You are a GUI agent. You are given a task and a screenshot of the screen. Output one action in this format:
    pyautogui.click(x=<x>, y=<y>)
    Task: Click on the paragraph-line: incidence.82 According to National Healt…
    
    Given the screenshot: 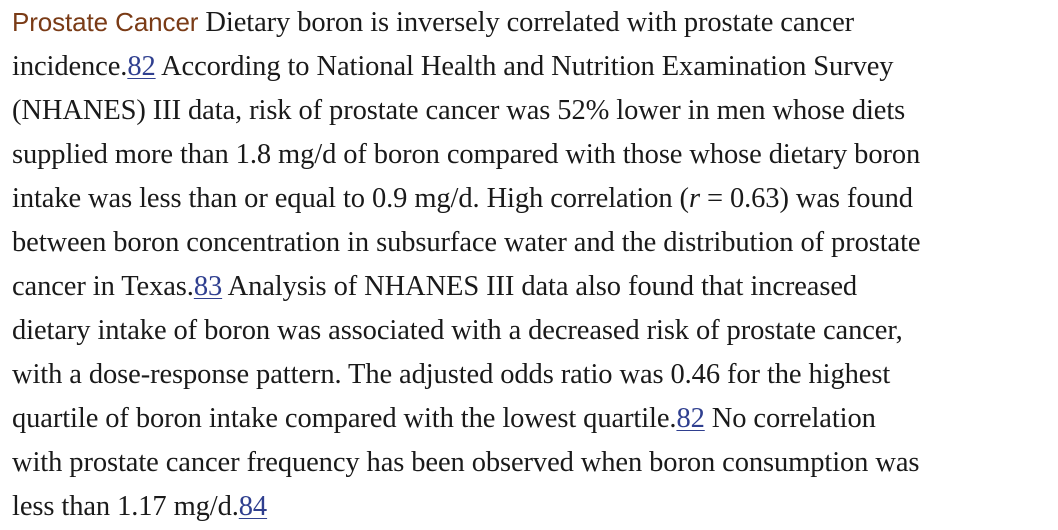 What is the action you would take?
    pyautogui.click(x=532, y=67)
    